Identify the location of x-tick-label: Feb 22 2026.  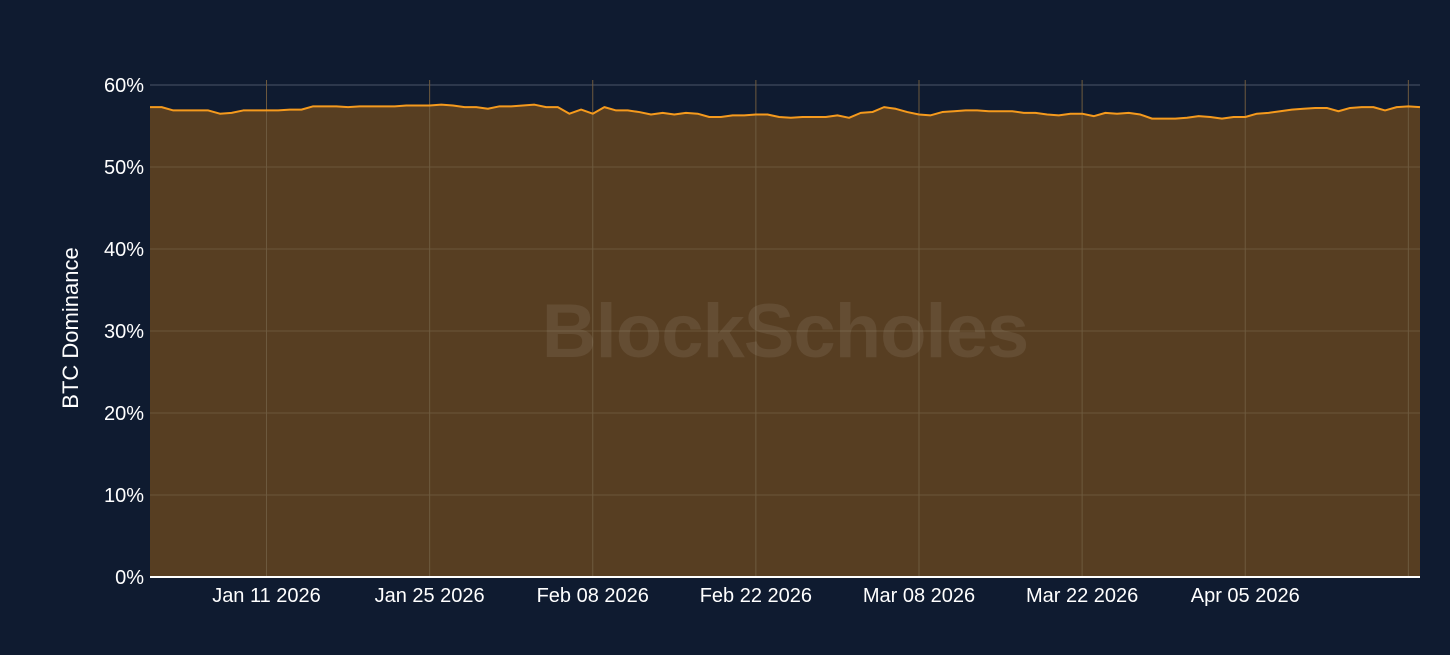
(756, 596).